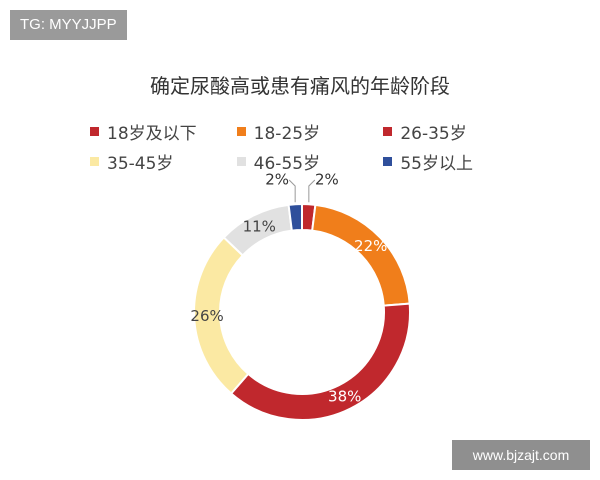 The height and width of the screenshot is (480, 600). Describe the element at coordinates (521, 455) in the screenshot. I see `site-url-label: www.bjzajt.com` at that location.